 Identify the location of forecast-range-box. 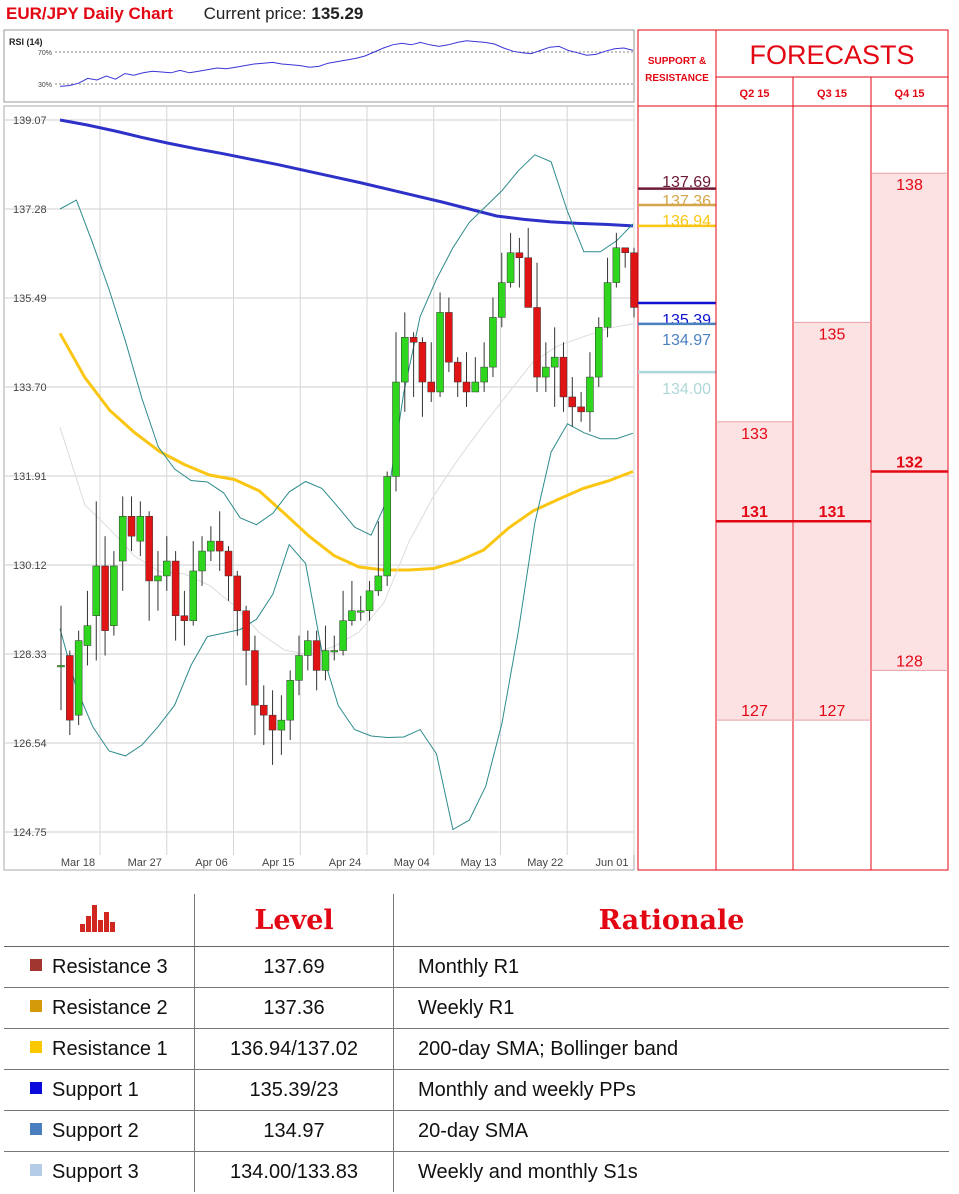
(754, 571).